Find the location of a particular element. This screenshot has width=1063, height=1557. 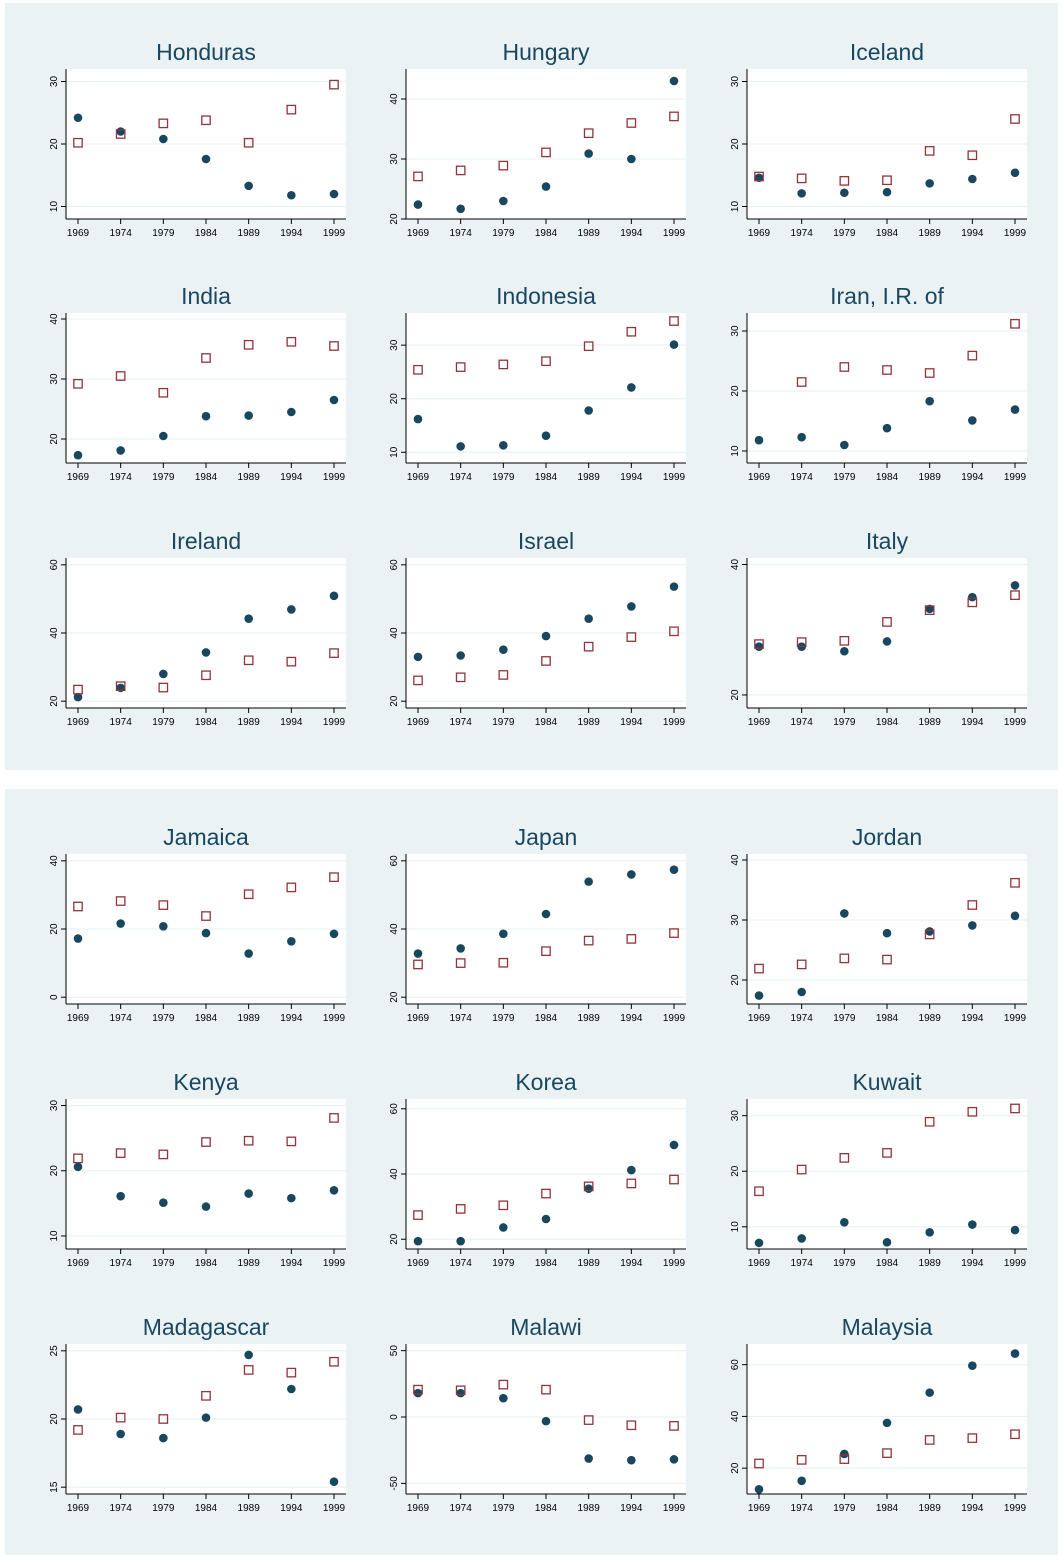

chart-title: Japan is located at coordinates (546, 837).